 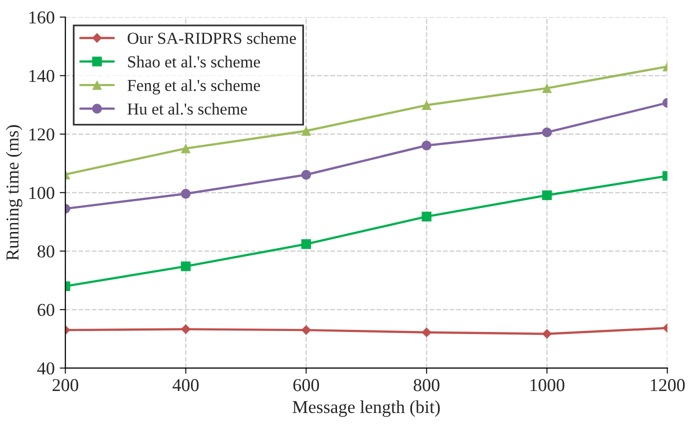 I want to click on legend-label: Feng et al.'s scheme, so click(x=194, y=86).